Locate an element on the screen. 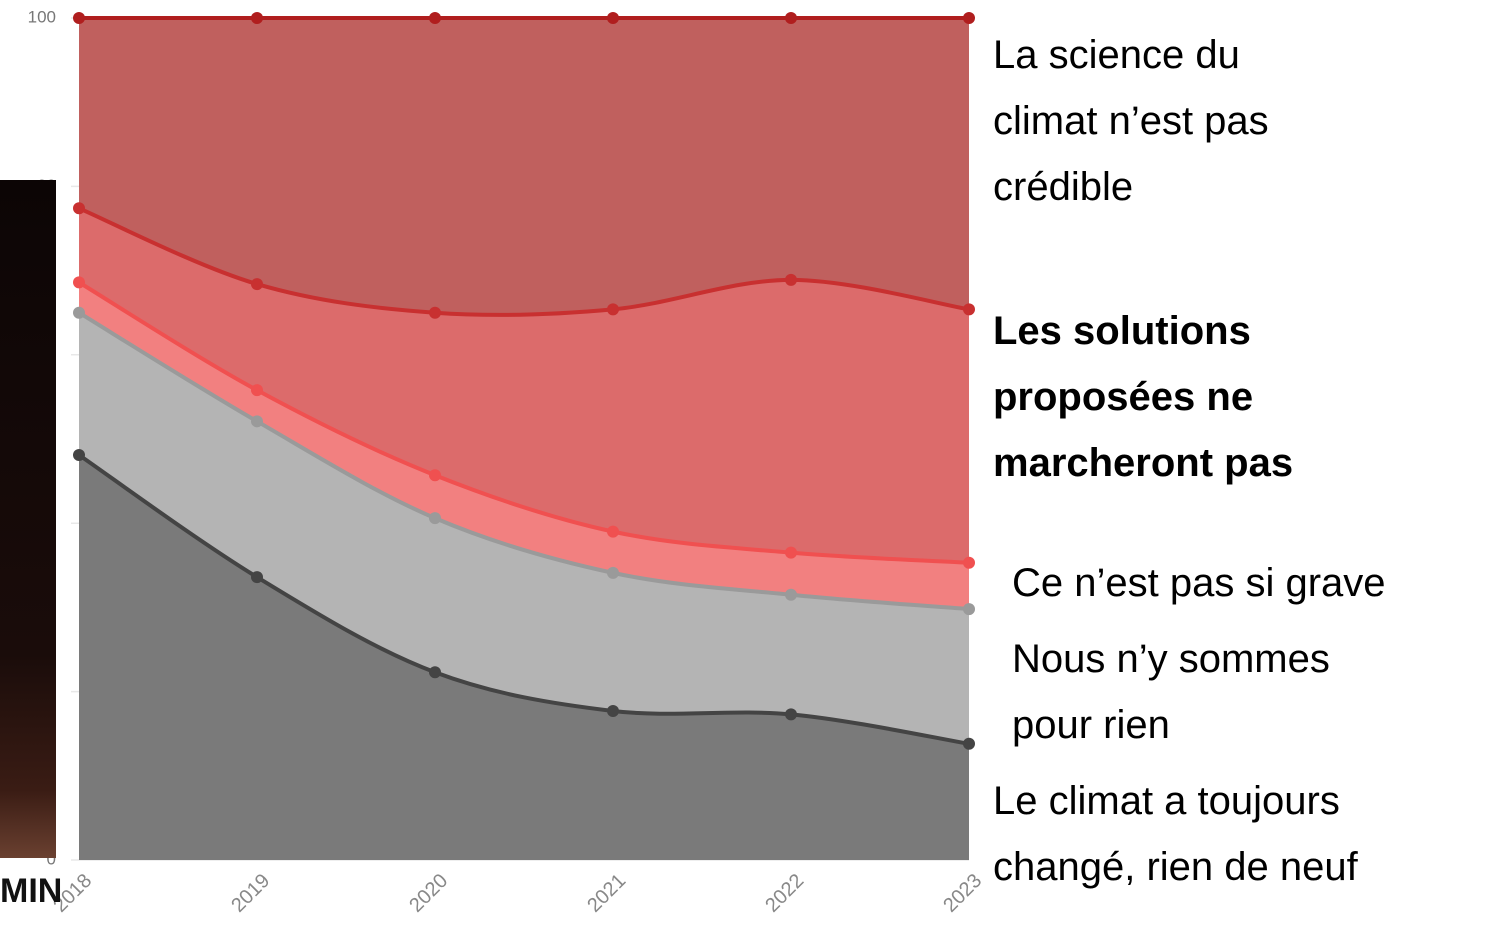  series-label: Ce n’est pas si grave is located at coordinates (1199, 583).